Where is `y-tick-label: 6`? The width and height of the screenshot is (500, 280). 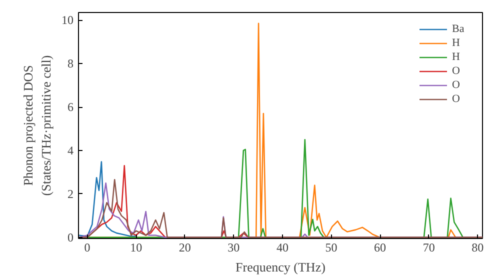 y-tick-label: 6 is located at coordinates (71, 107).